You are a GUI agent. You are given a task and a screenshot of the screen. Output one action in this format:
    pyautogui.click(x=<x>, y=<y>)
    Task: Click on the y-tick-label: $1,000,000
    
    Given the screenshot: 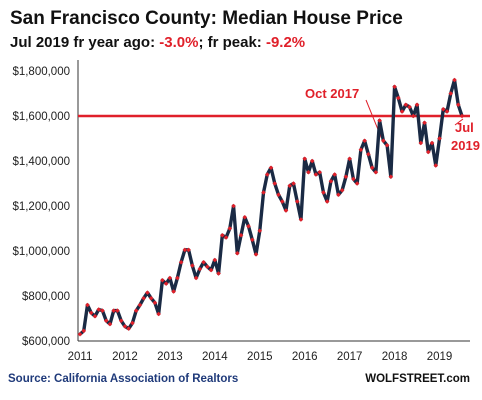 What is the action you would take?
    pyautogui.click(x=41, y=252)
    